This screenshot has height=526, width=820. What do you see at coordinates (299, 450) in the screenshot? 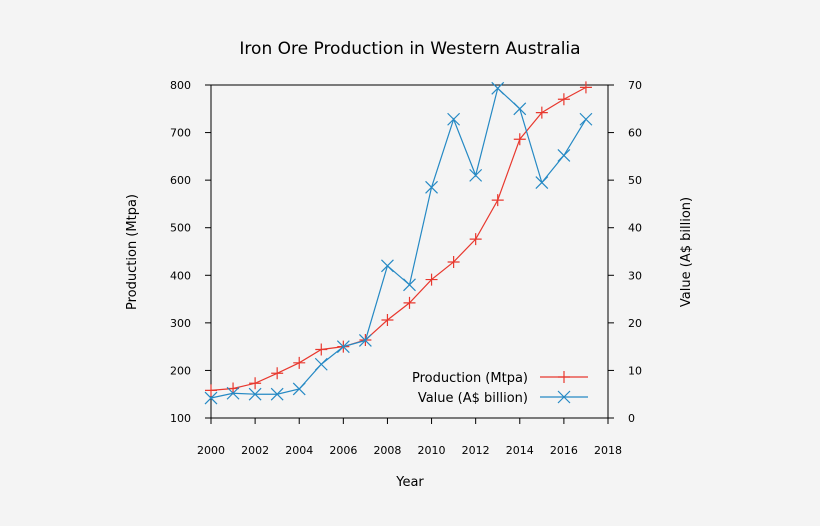
I see `x-tick-label: 2004` at bounding box center [299, 450].